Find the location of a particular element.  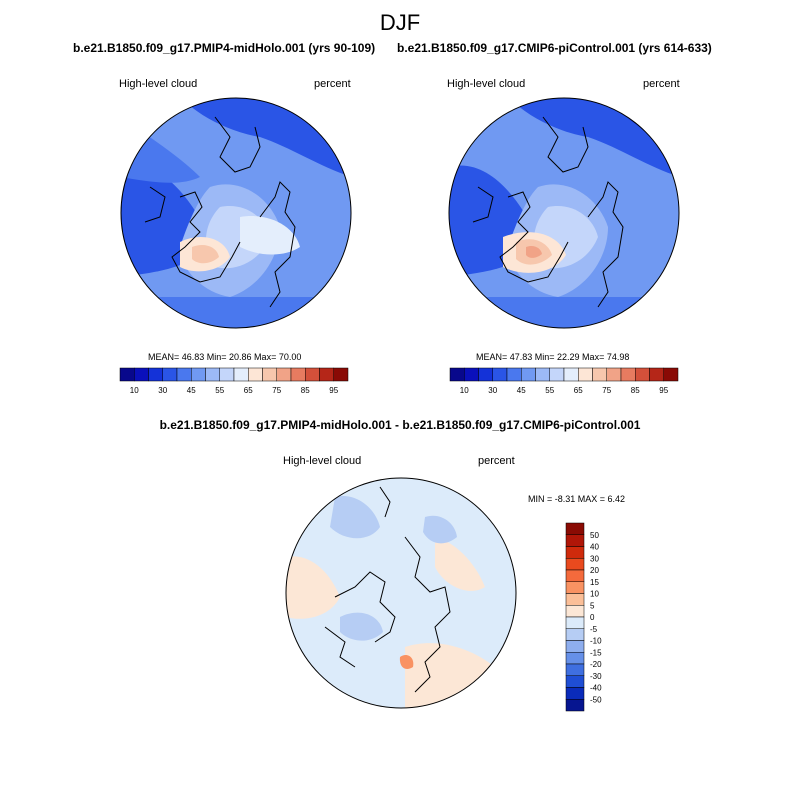

panel-2-stats: MEAN= 47.83 Min= 22.29 Max= 74.98 is located at coordinates (553, 357).